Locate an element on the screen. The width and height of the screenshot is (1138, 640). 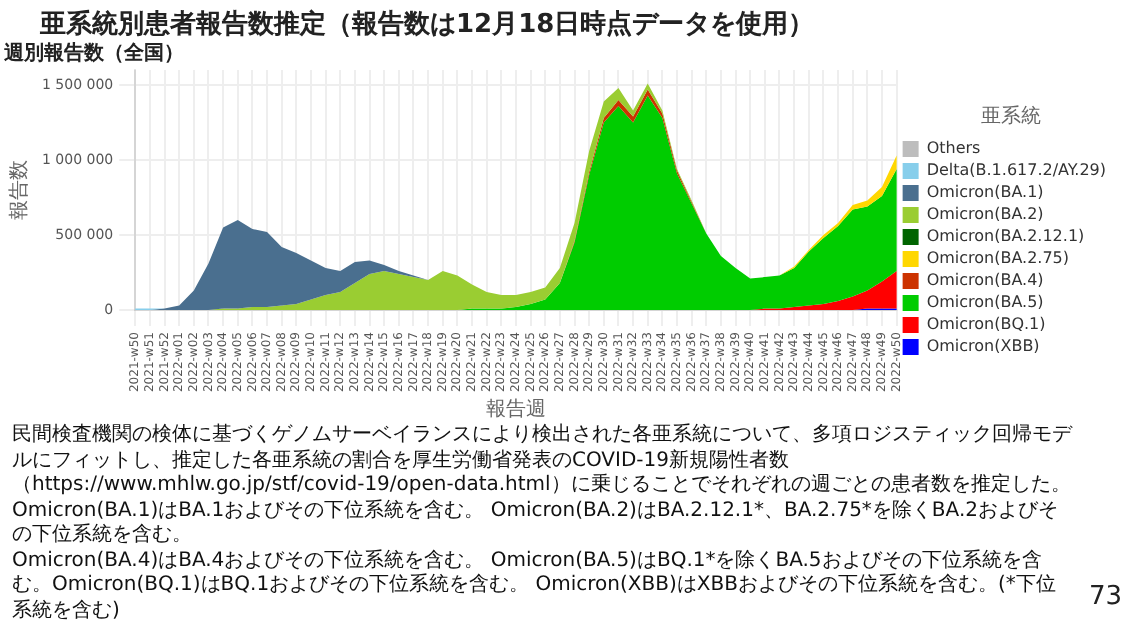
text: 民間検査機関の検体に基づくゲノムサーベイランスにより検出された各亜系統について、多項ロジスティック回帰モデルにフィットし、推定した各亜系統の割合を厚生労働省発表のCOVID-19新規陽性者数（https://www.mhlw.go.jp/stf/covid-19/open-data.html）に乗じることでそれぞれの週ごとの患者数を推定した。 is located at coordinates (542, 461).